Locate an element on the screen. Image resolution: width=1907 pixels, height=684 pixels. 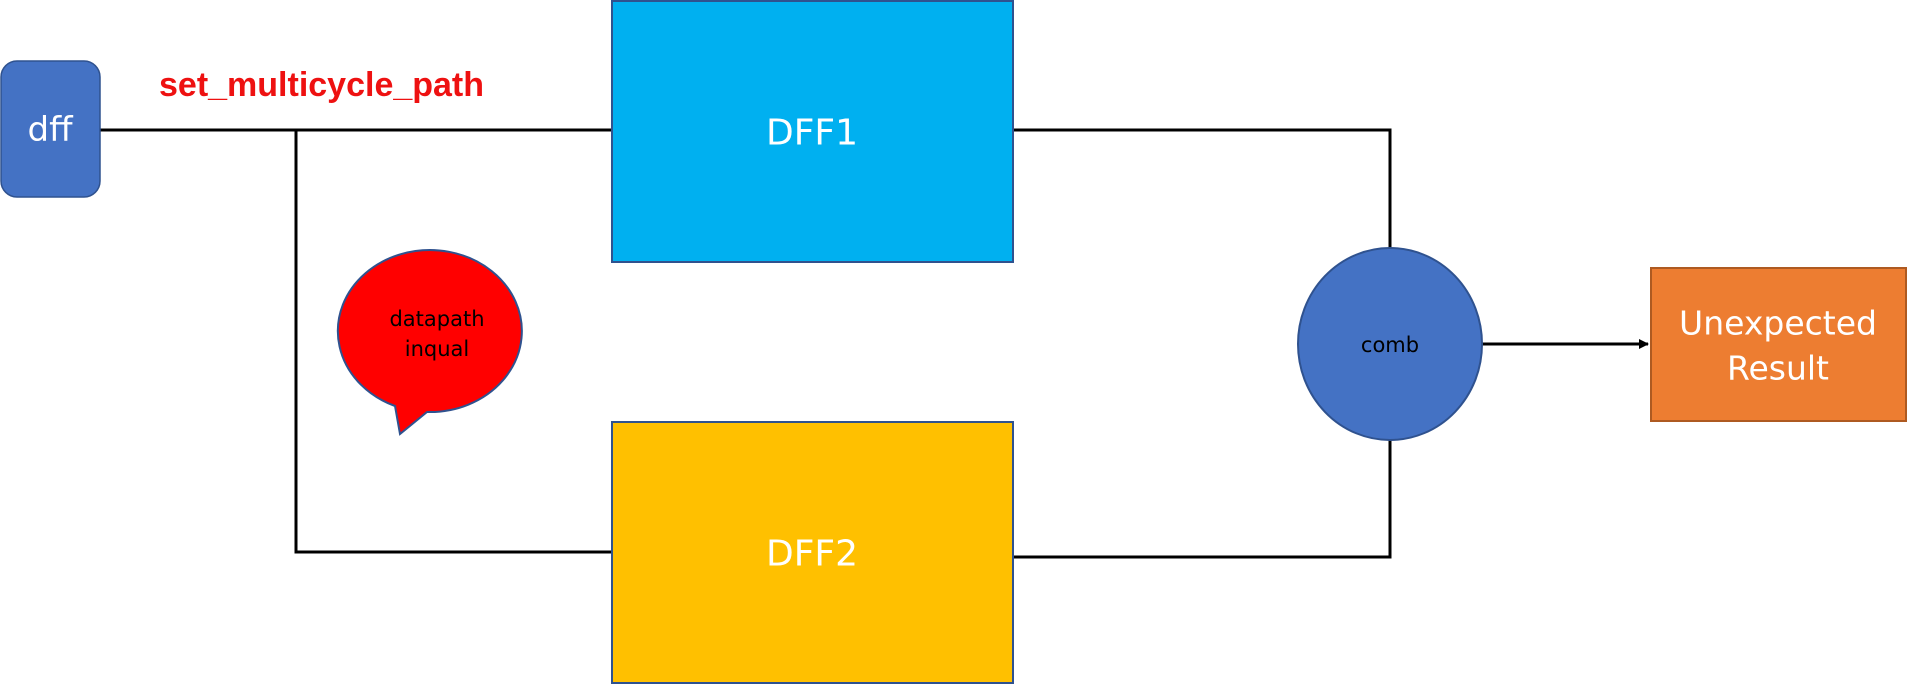
block-comb: comb is located at coordinates (1390, 344).